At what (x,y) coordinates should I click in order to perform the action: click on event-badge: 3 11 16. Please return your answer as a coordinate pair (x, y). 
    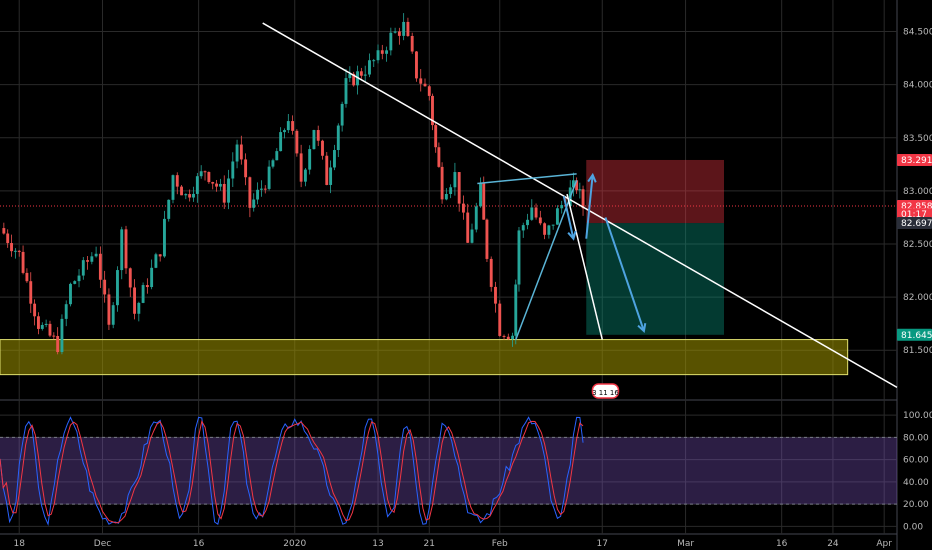
    Looking at the image, I should click on (605, 391).